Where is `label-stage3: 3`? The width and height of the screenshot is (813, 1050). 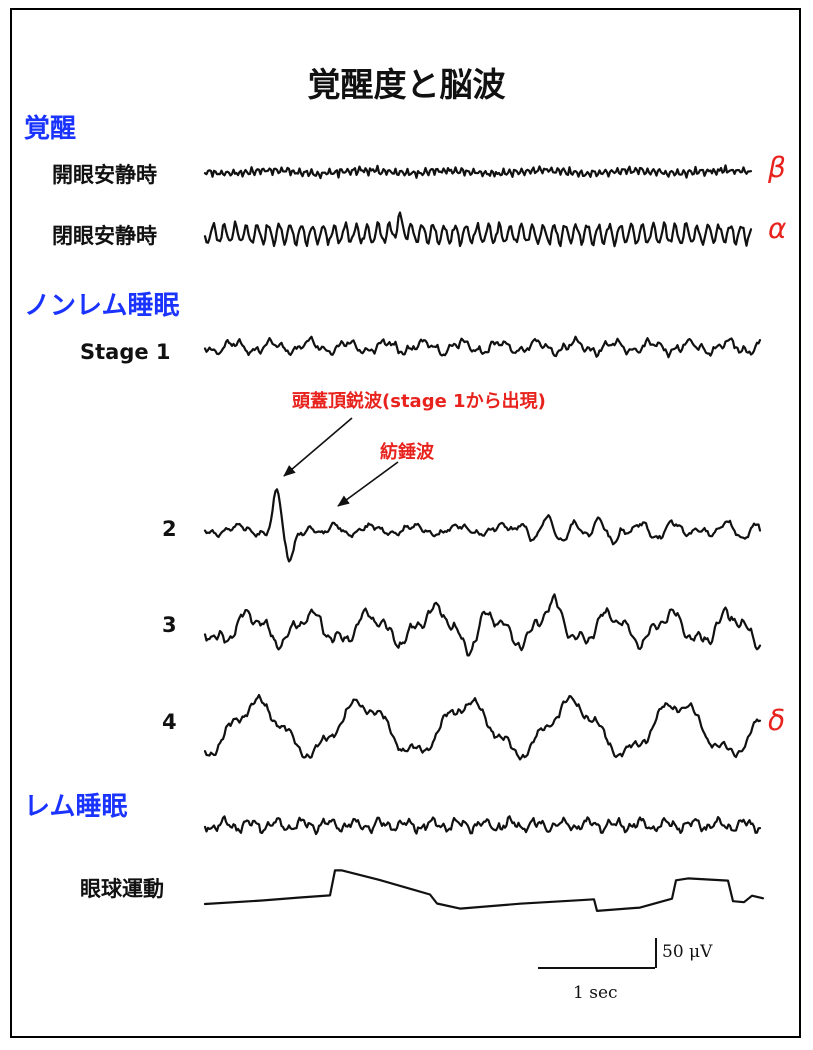
label-stage3: 3 is located at coordinates (169, 625).